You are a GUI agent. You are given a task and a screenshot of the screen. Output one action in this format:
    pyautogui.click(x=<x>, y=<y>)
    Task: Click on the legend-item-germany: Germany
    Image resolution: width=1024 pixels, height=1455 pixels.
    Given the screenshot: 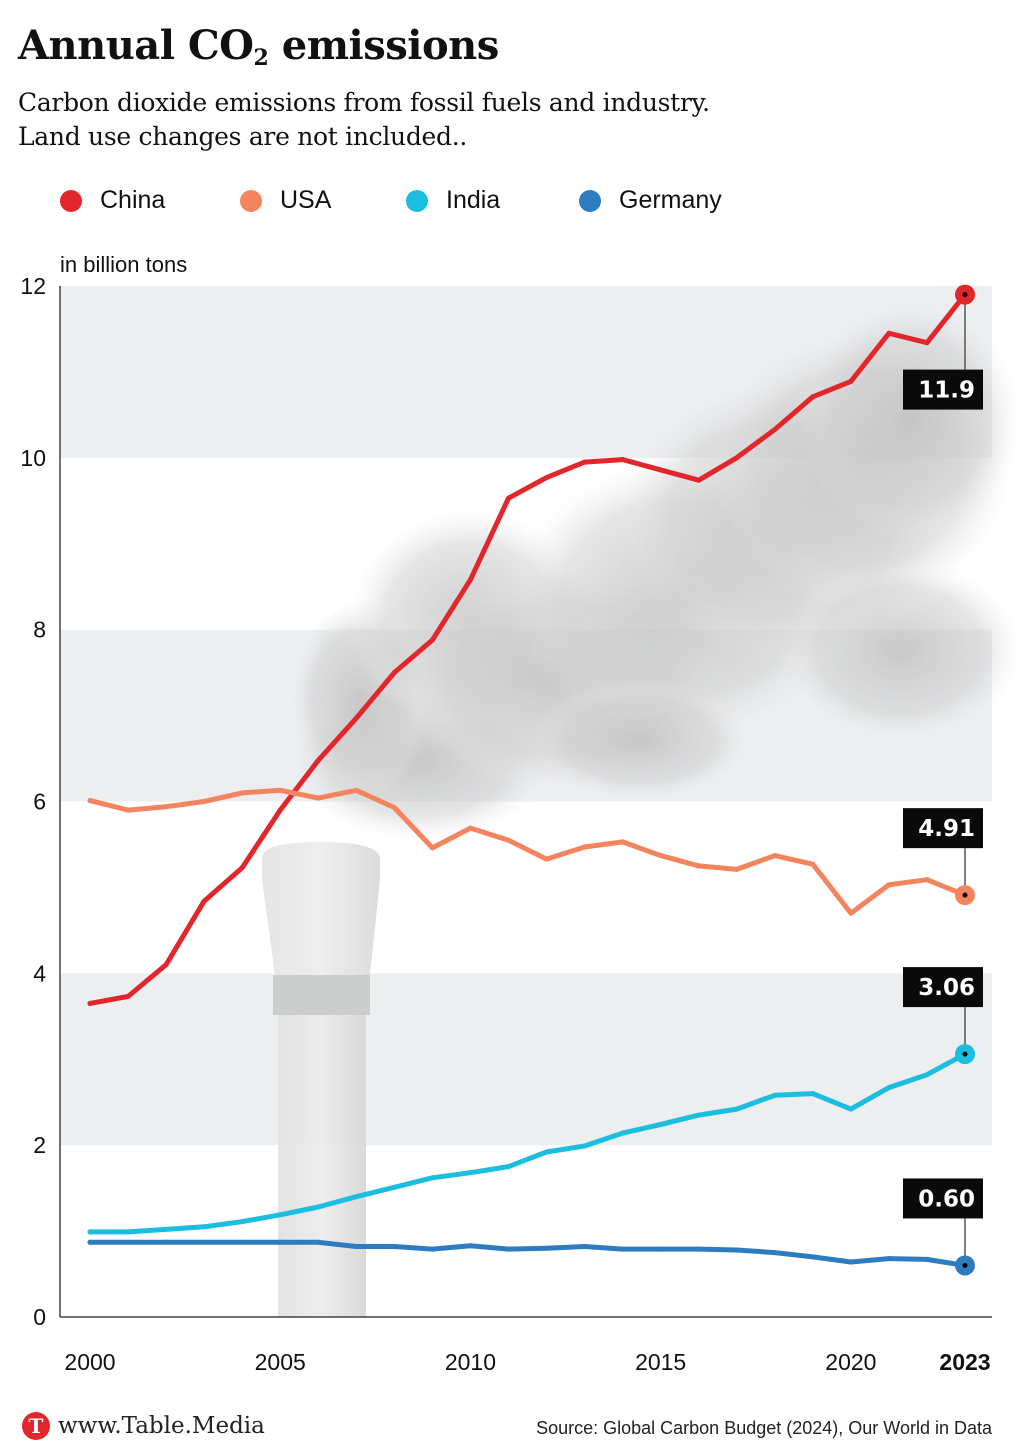 What is the action you would take?
    pyautogui.click(x=650, y=200)
    